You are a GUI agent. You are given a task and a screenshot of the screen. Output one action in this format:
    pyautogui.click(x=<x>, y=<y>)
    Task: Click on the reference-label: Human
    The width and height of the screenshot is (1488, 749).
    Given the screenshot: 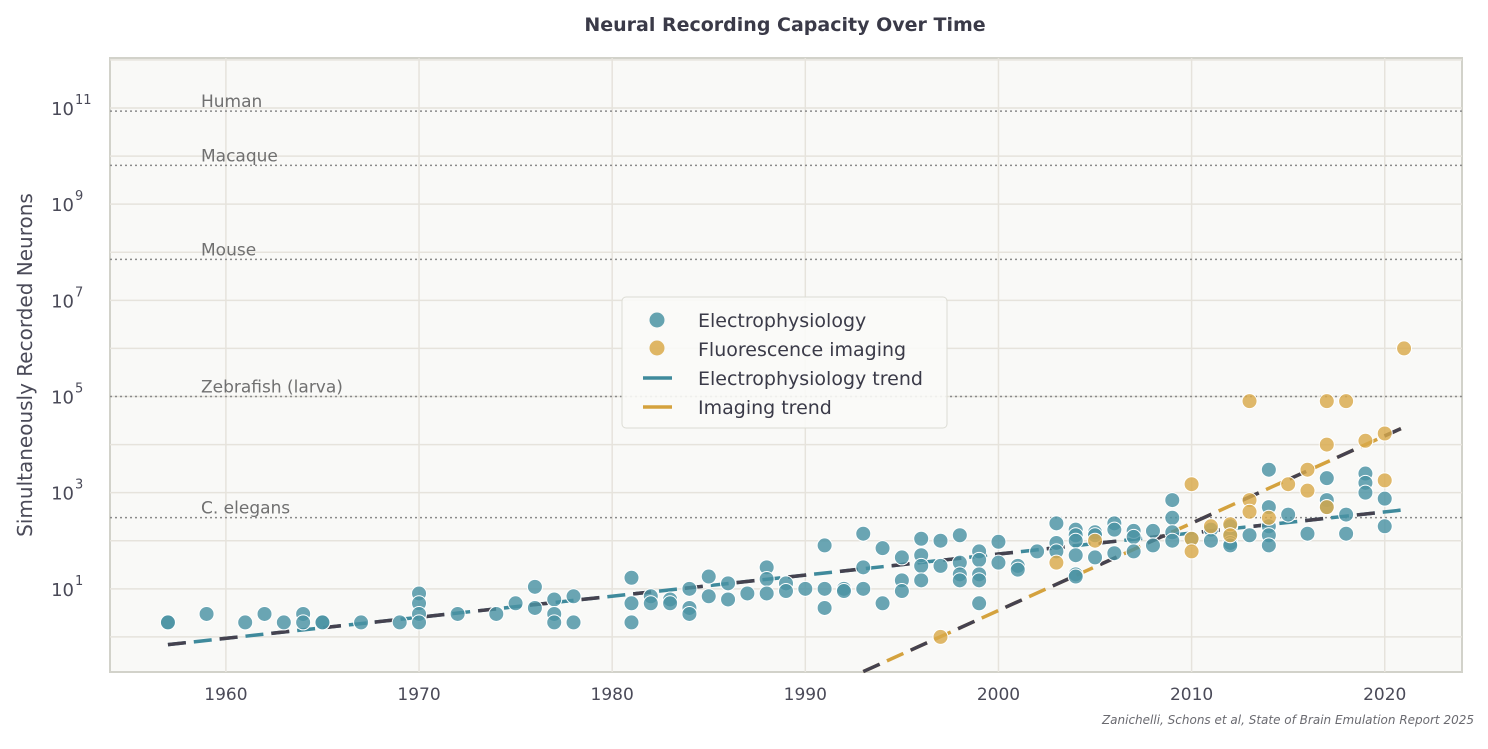 What is the action you would take?
    pyautogui.click(x=231, y=102)
    